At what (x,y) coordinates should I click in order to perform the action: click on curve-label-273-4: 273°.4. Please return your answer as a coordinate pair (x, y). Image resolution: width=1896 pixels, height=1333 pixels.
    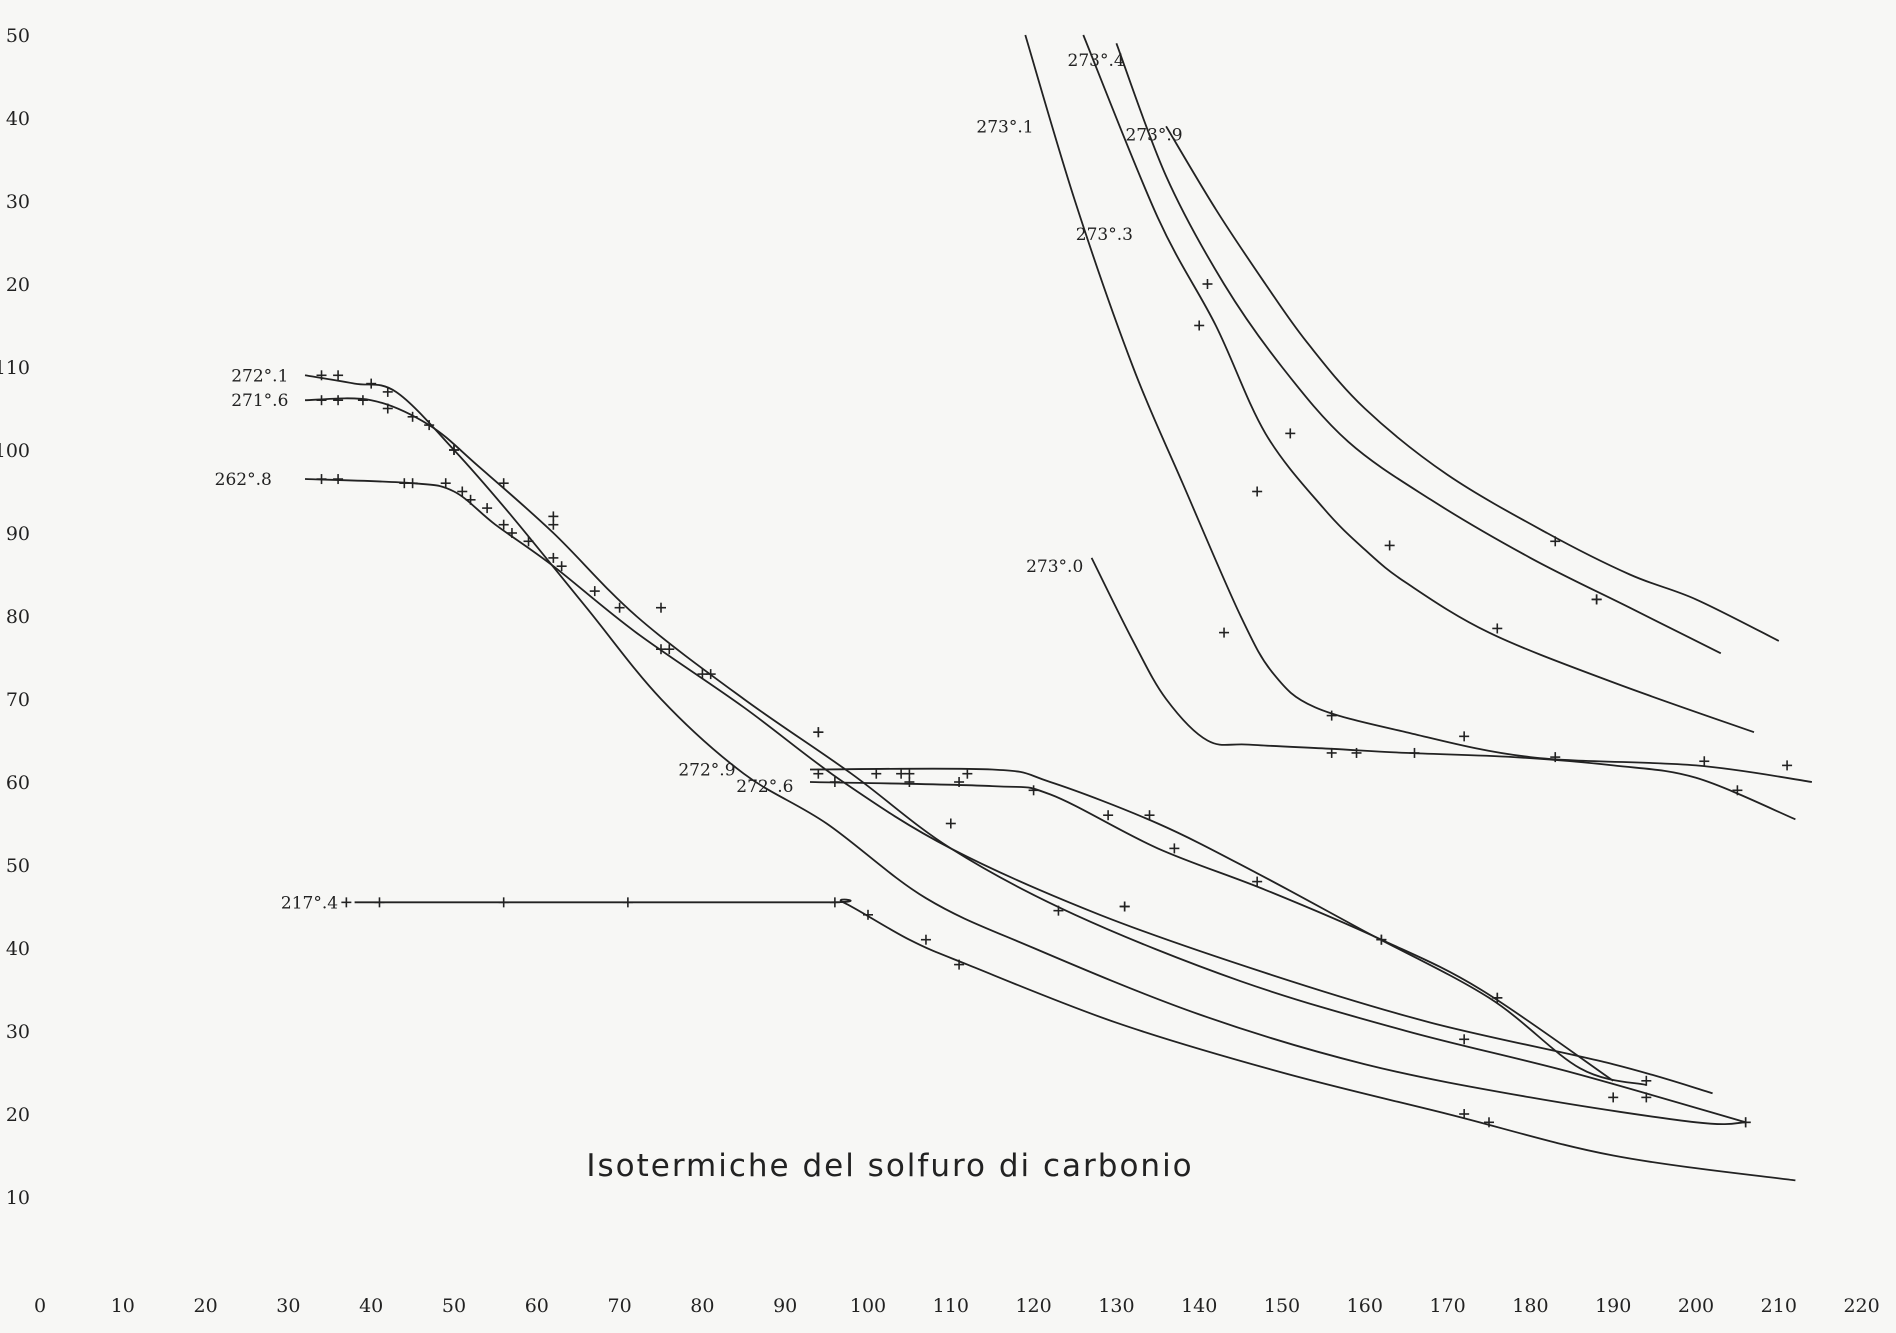
    Looking at the image, I should click on (1096, 61).